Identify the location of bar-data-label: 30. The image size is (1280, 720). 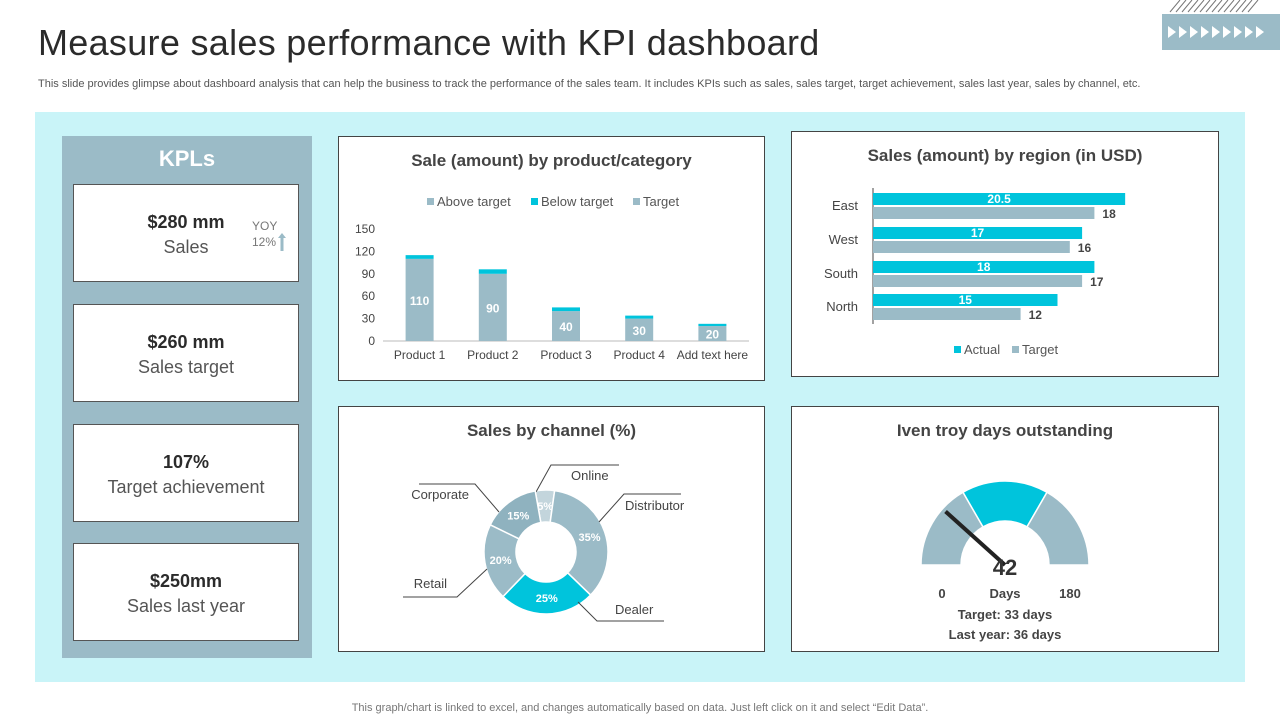
(640, 331).